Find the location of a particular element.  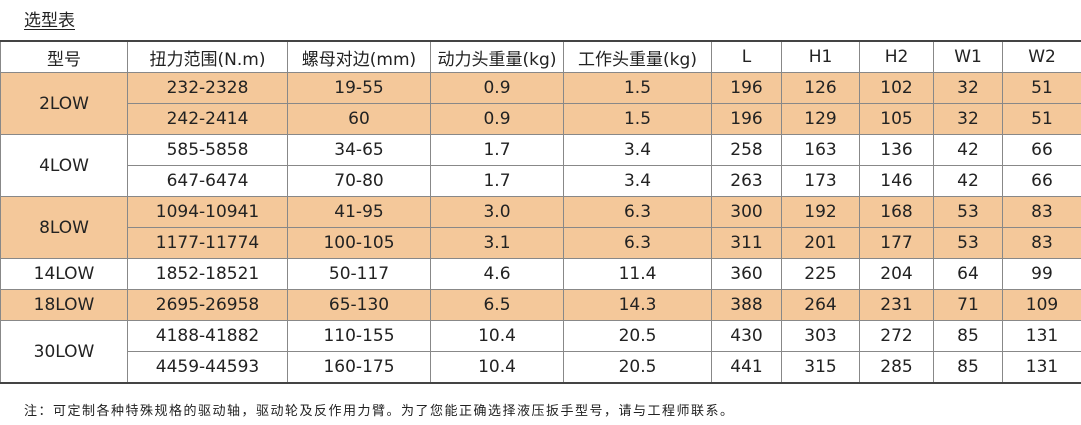

table-cell: 136 is located at coordinates (896, 150).